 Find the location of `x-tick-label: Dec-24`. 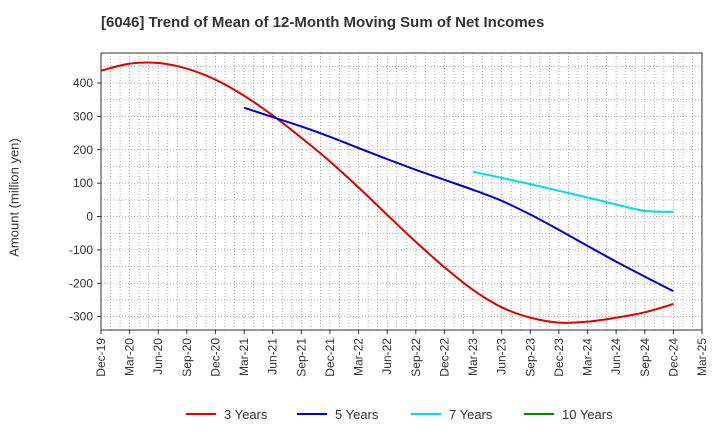

x-tick-label: Dec-24 is located at coordinates (673, 357).